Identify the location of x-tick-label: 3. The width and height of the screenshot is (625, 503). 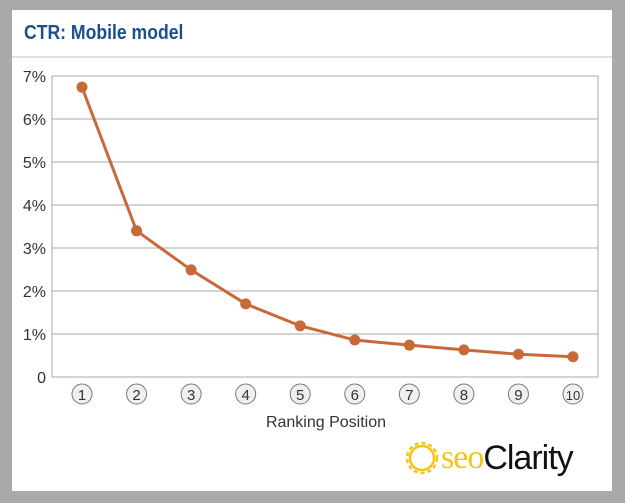
(191, 395).